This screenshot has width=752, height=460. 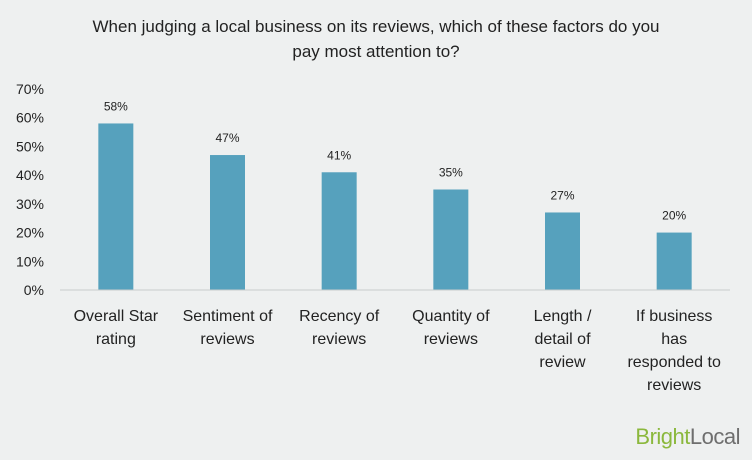 I want to click on data-label: 41%, so click(x=339, y=155).